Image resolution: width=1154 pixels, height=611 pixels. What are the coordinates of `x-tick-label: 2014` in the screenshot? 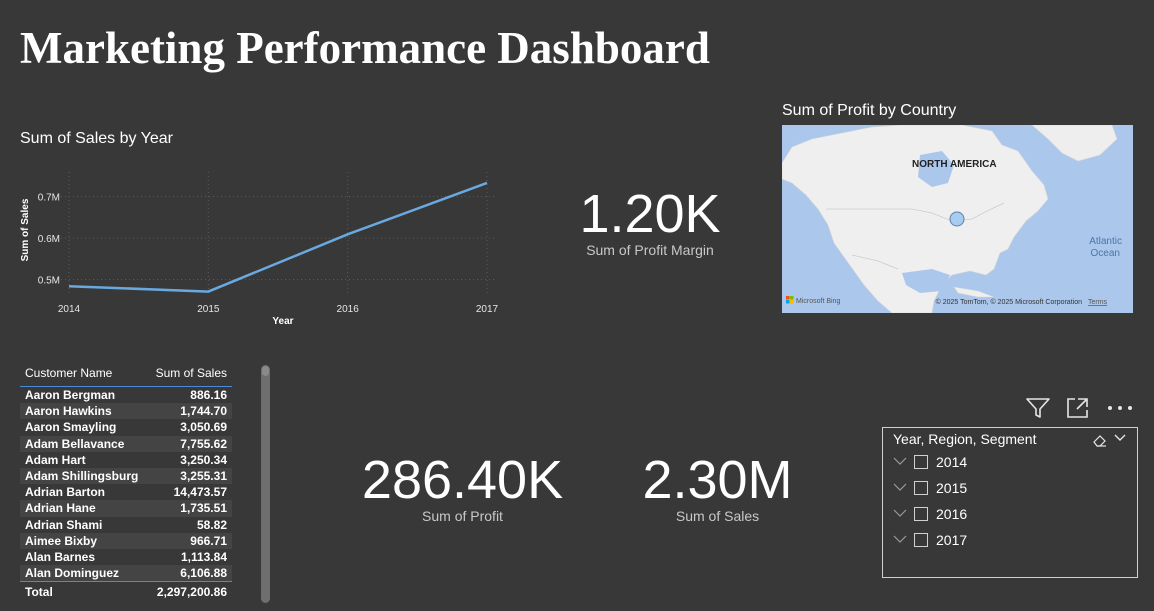 It's located at (69, 309).